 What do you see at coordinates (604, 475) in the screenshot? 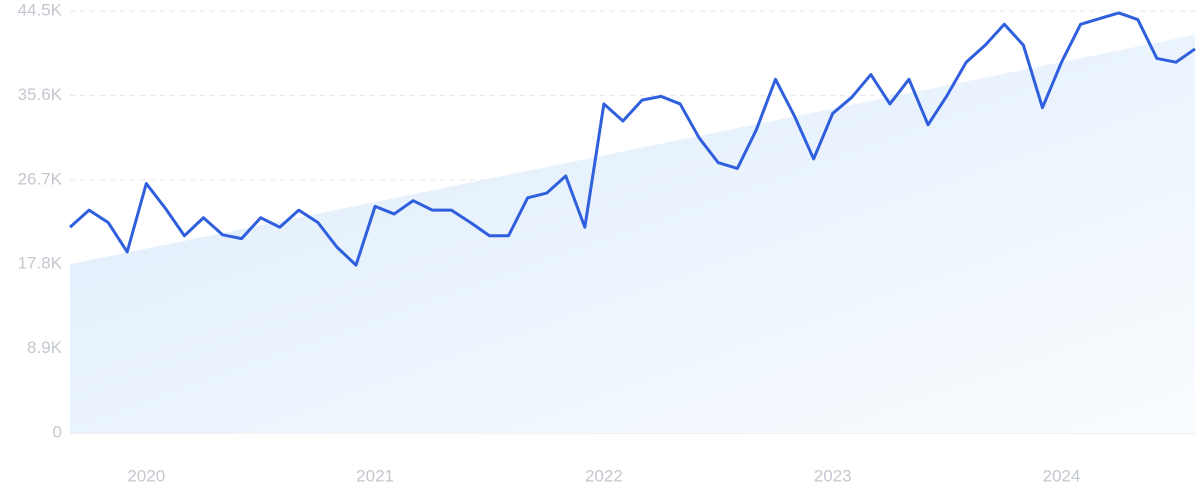
I see `x-tick-label: 2022` at bounding box center [604, 475].